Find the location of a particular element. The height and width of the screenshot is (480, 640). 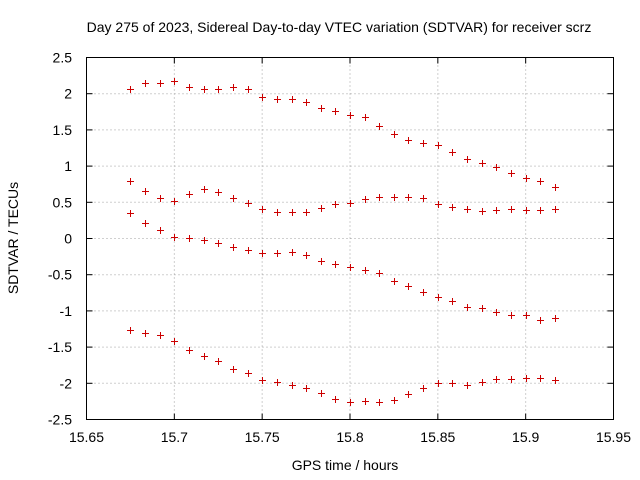

y-tick-label: 2 is located at coordinates (68, 94).